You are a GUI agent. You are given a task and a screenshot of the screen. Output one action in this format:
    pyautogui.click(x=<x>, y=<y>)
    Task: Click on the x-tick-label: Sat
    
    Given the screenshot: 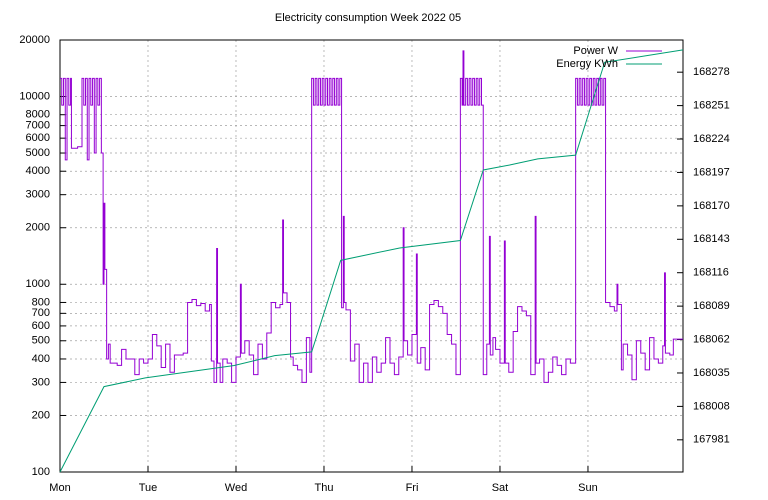 What is the action you would take?
    pyautogui.click(x=500, y=488)
    